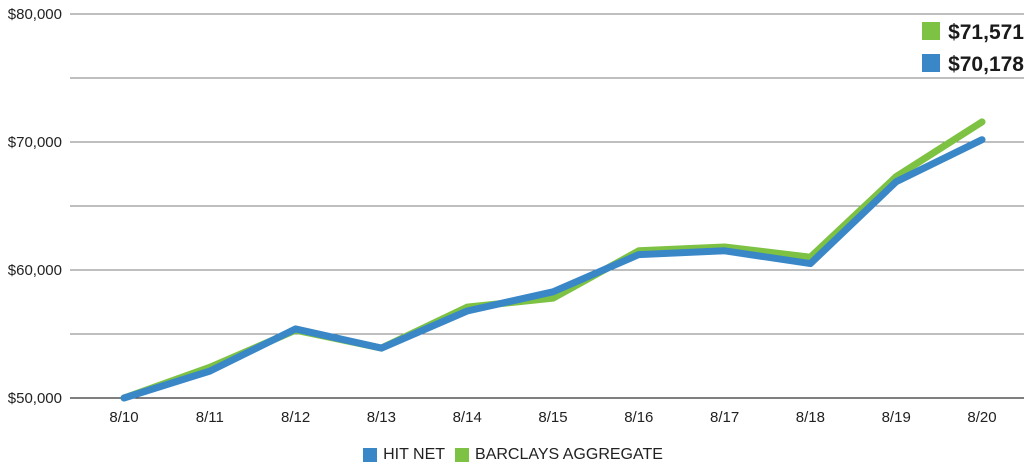 Image resolution: width=1026 pixels, height=470 pixels. Describe the element at coordinates (724, 417) in the screenshot. I see `x-tick-label: 8/17` at that location.